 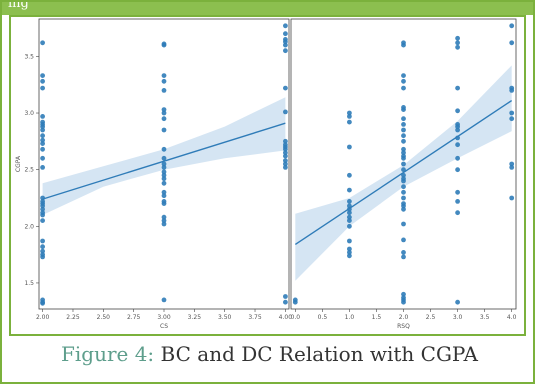 What do you see at coordinates (255, 317) in the screenshot?
I see `panel-1-x-tick-label: 3.75` at bounding box center [255, 317].